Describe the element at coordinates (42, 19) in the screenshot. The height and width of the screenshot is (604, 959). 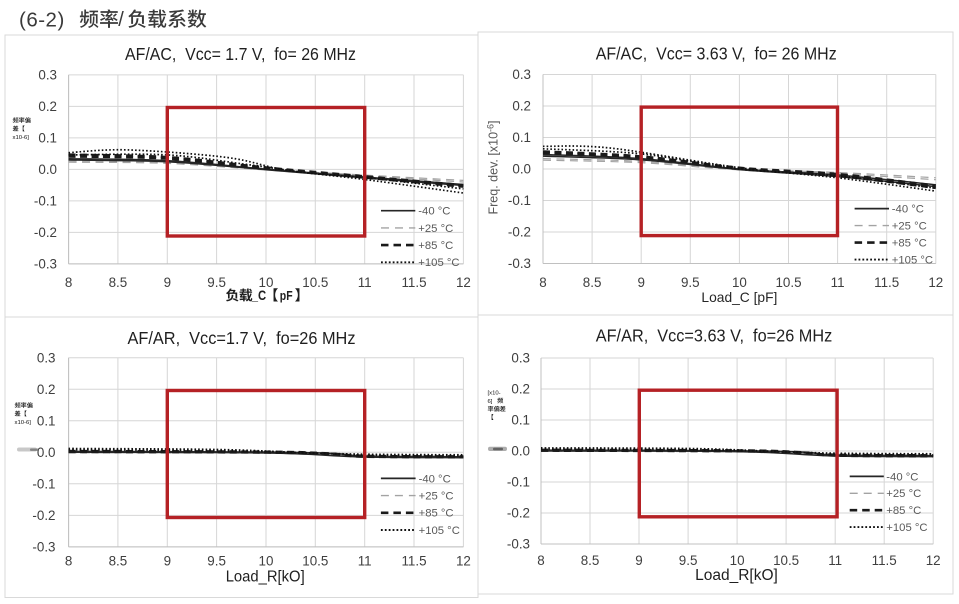
I see `svg-text: (6-2)` at that location.